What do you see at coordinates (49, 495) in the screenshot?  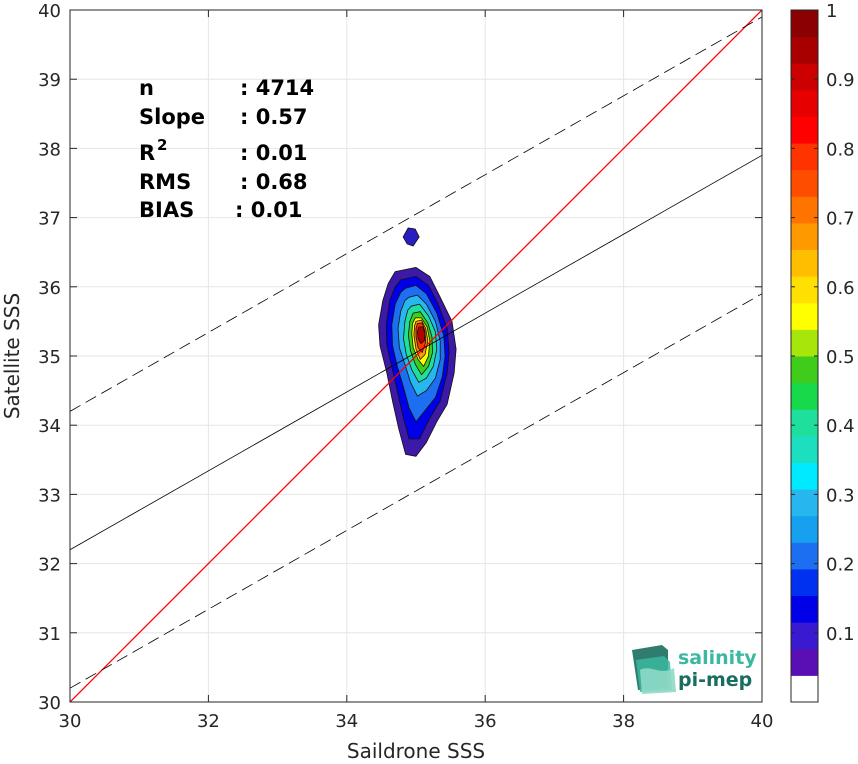 I see `y-tick-label: 33` at bounding box center [49, 495].